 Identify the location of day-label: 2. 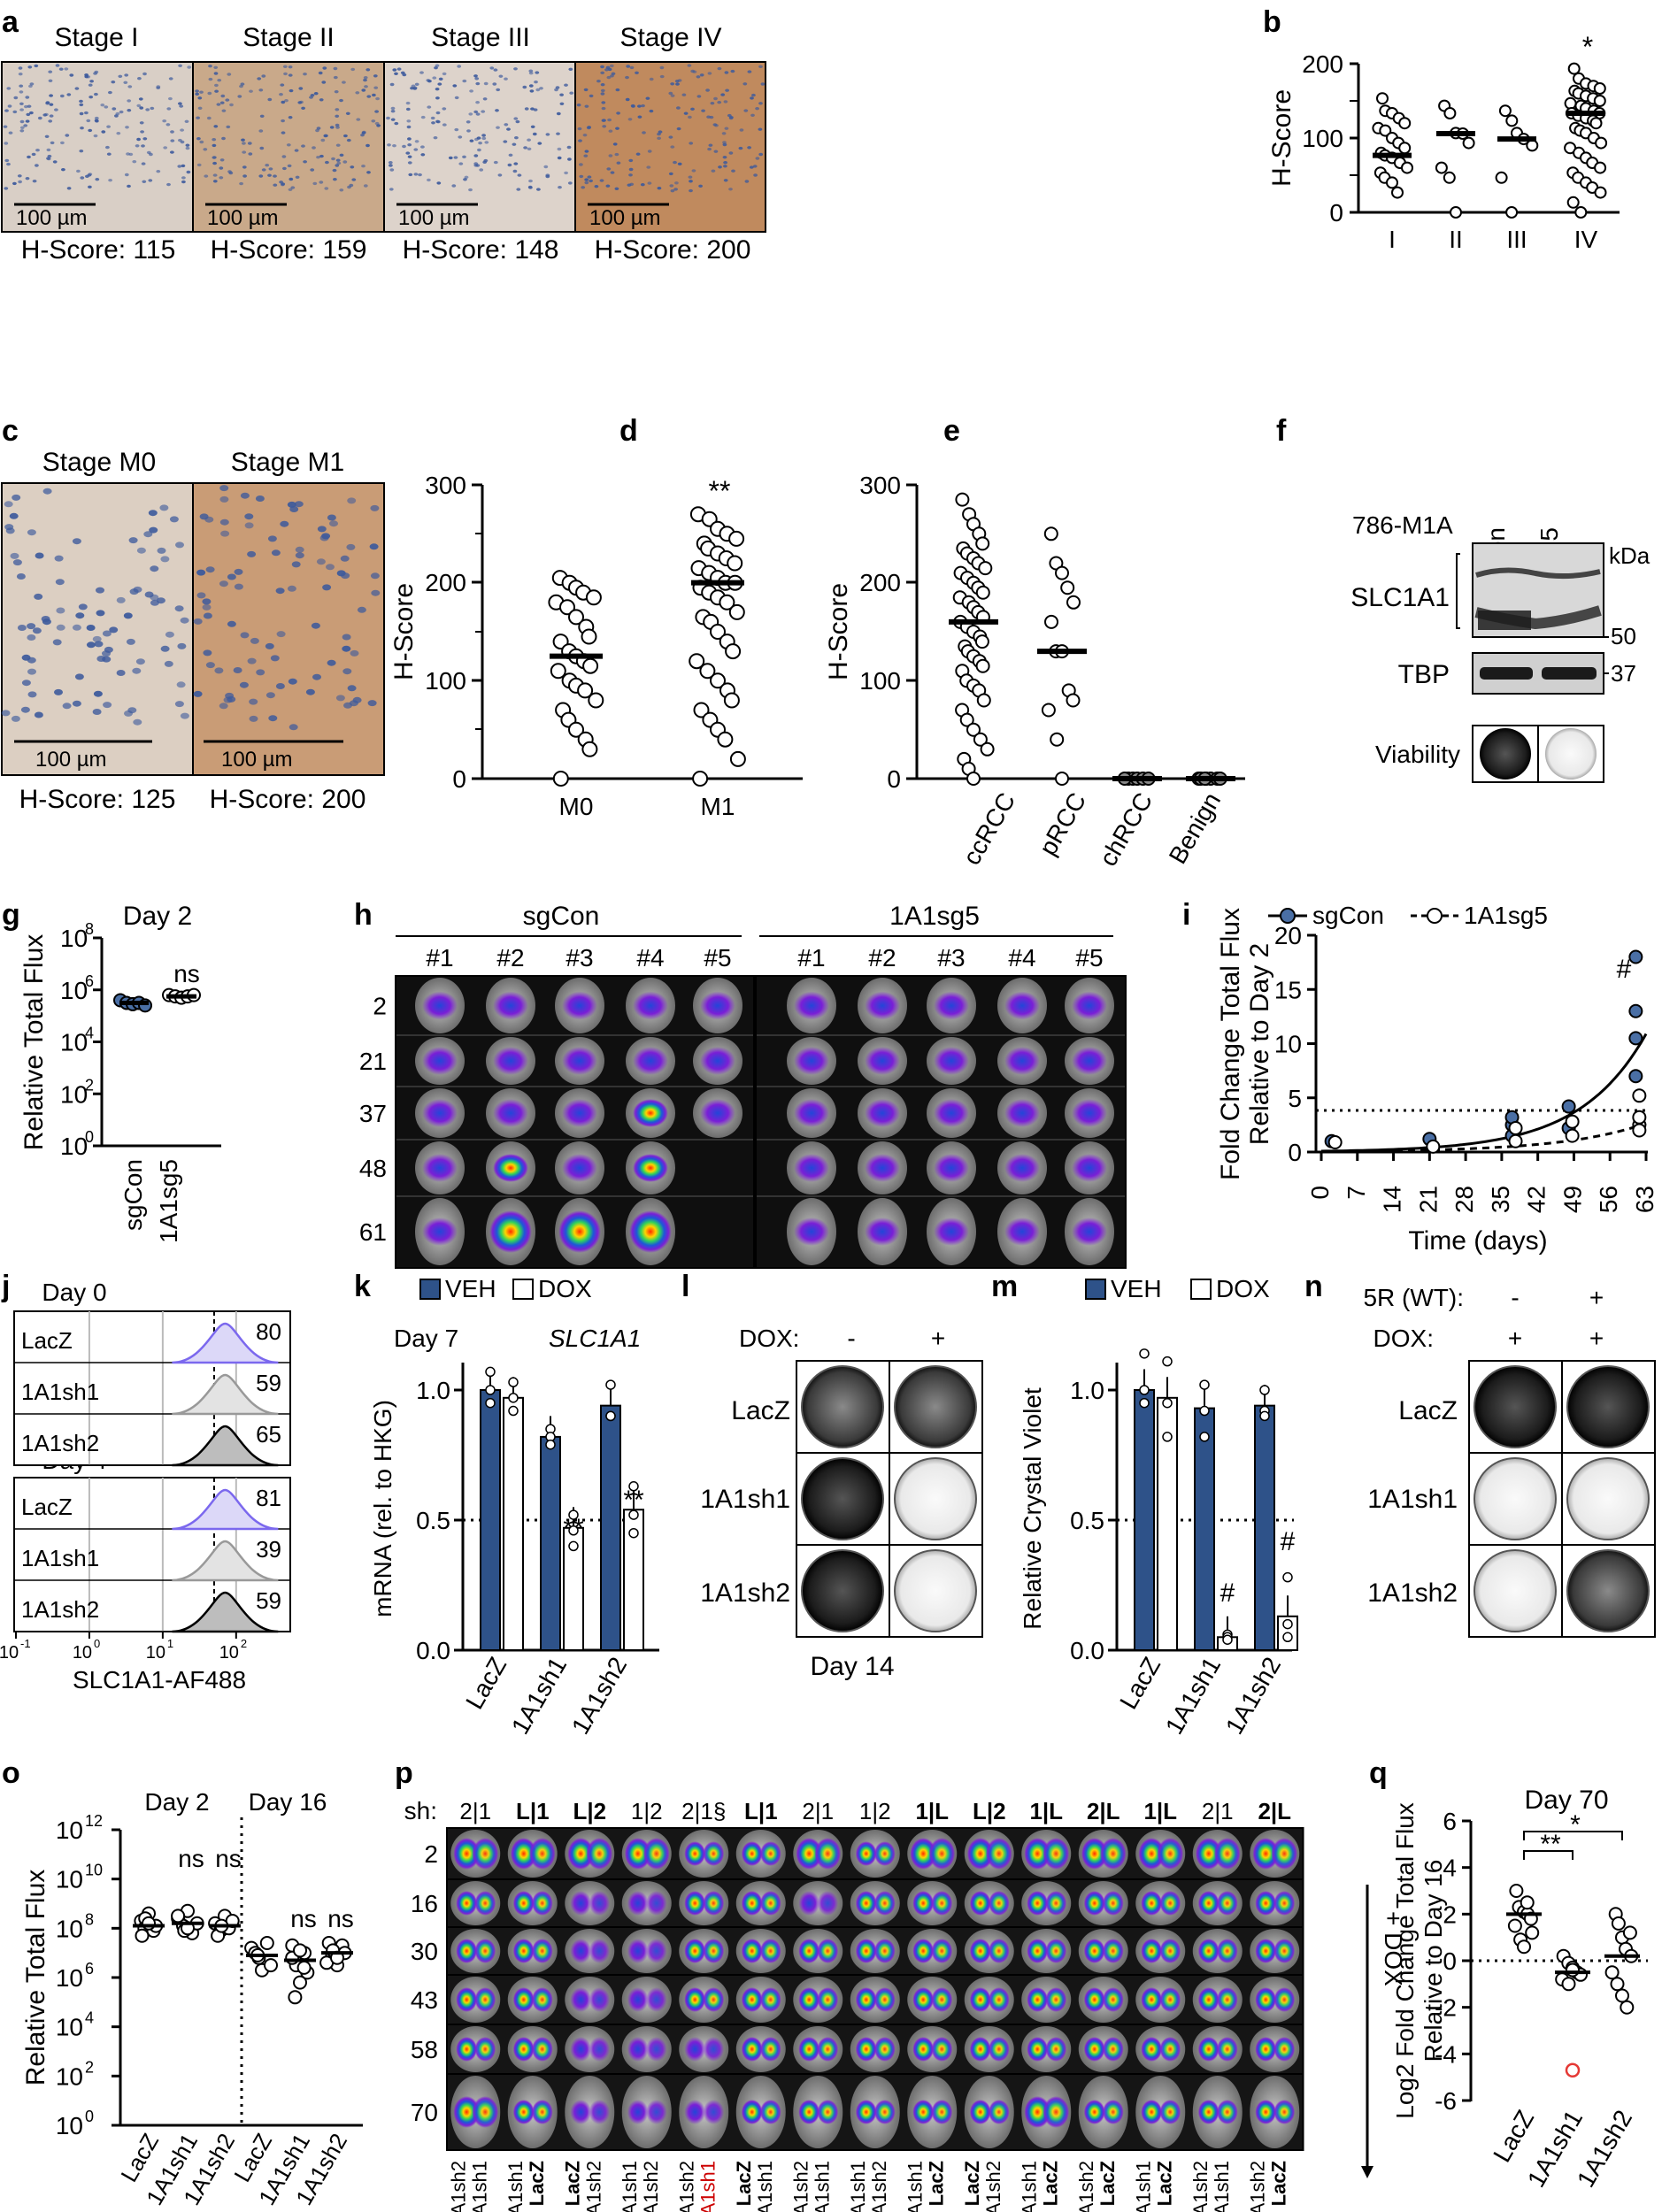
(380, 1007).